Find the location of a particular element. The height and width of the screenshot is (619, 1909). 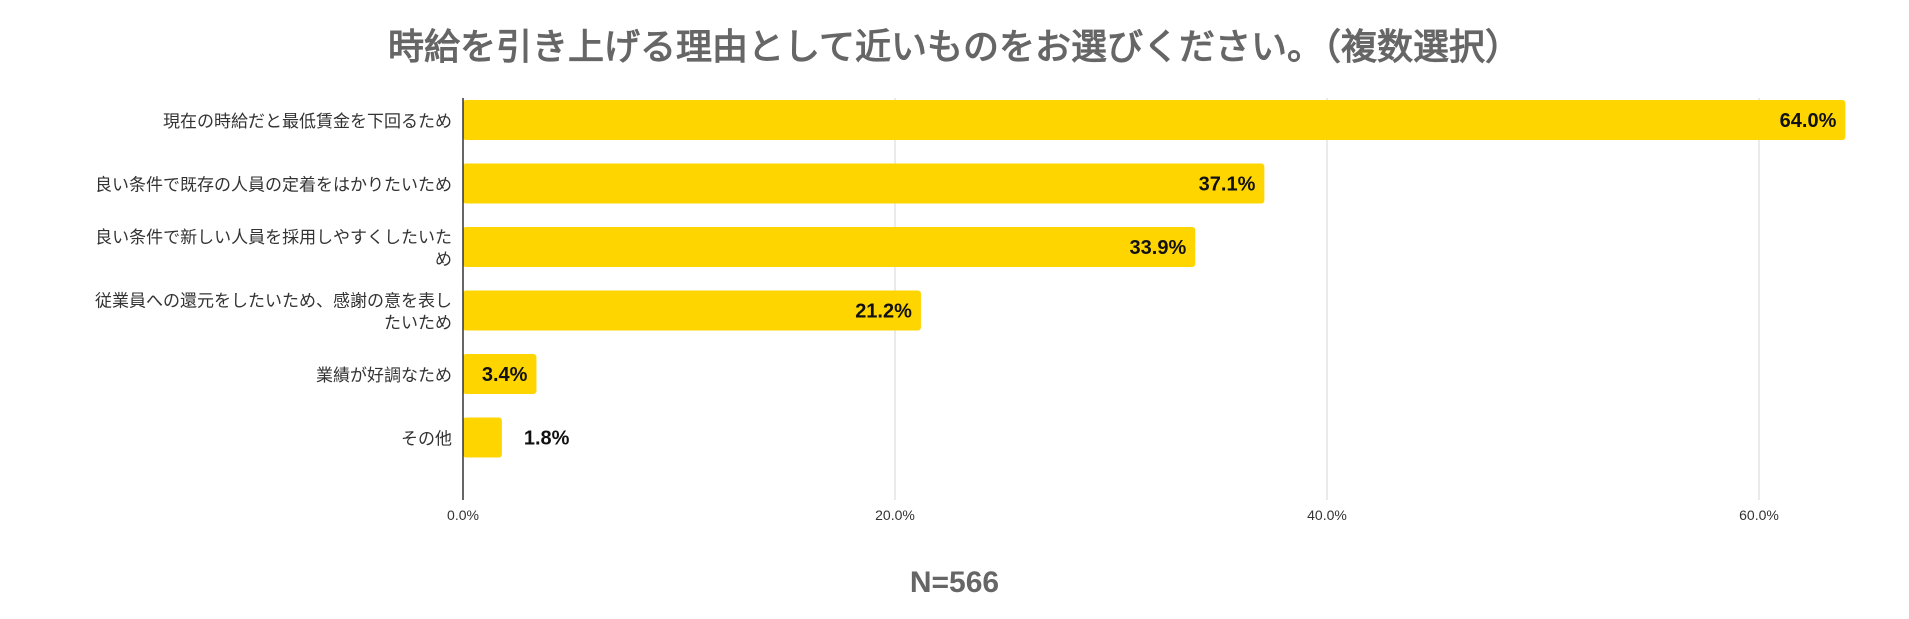

category-label-line: その他 is located at coordinates (426, 440).